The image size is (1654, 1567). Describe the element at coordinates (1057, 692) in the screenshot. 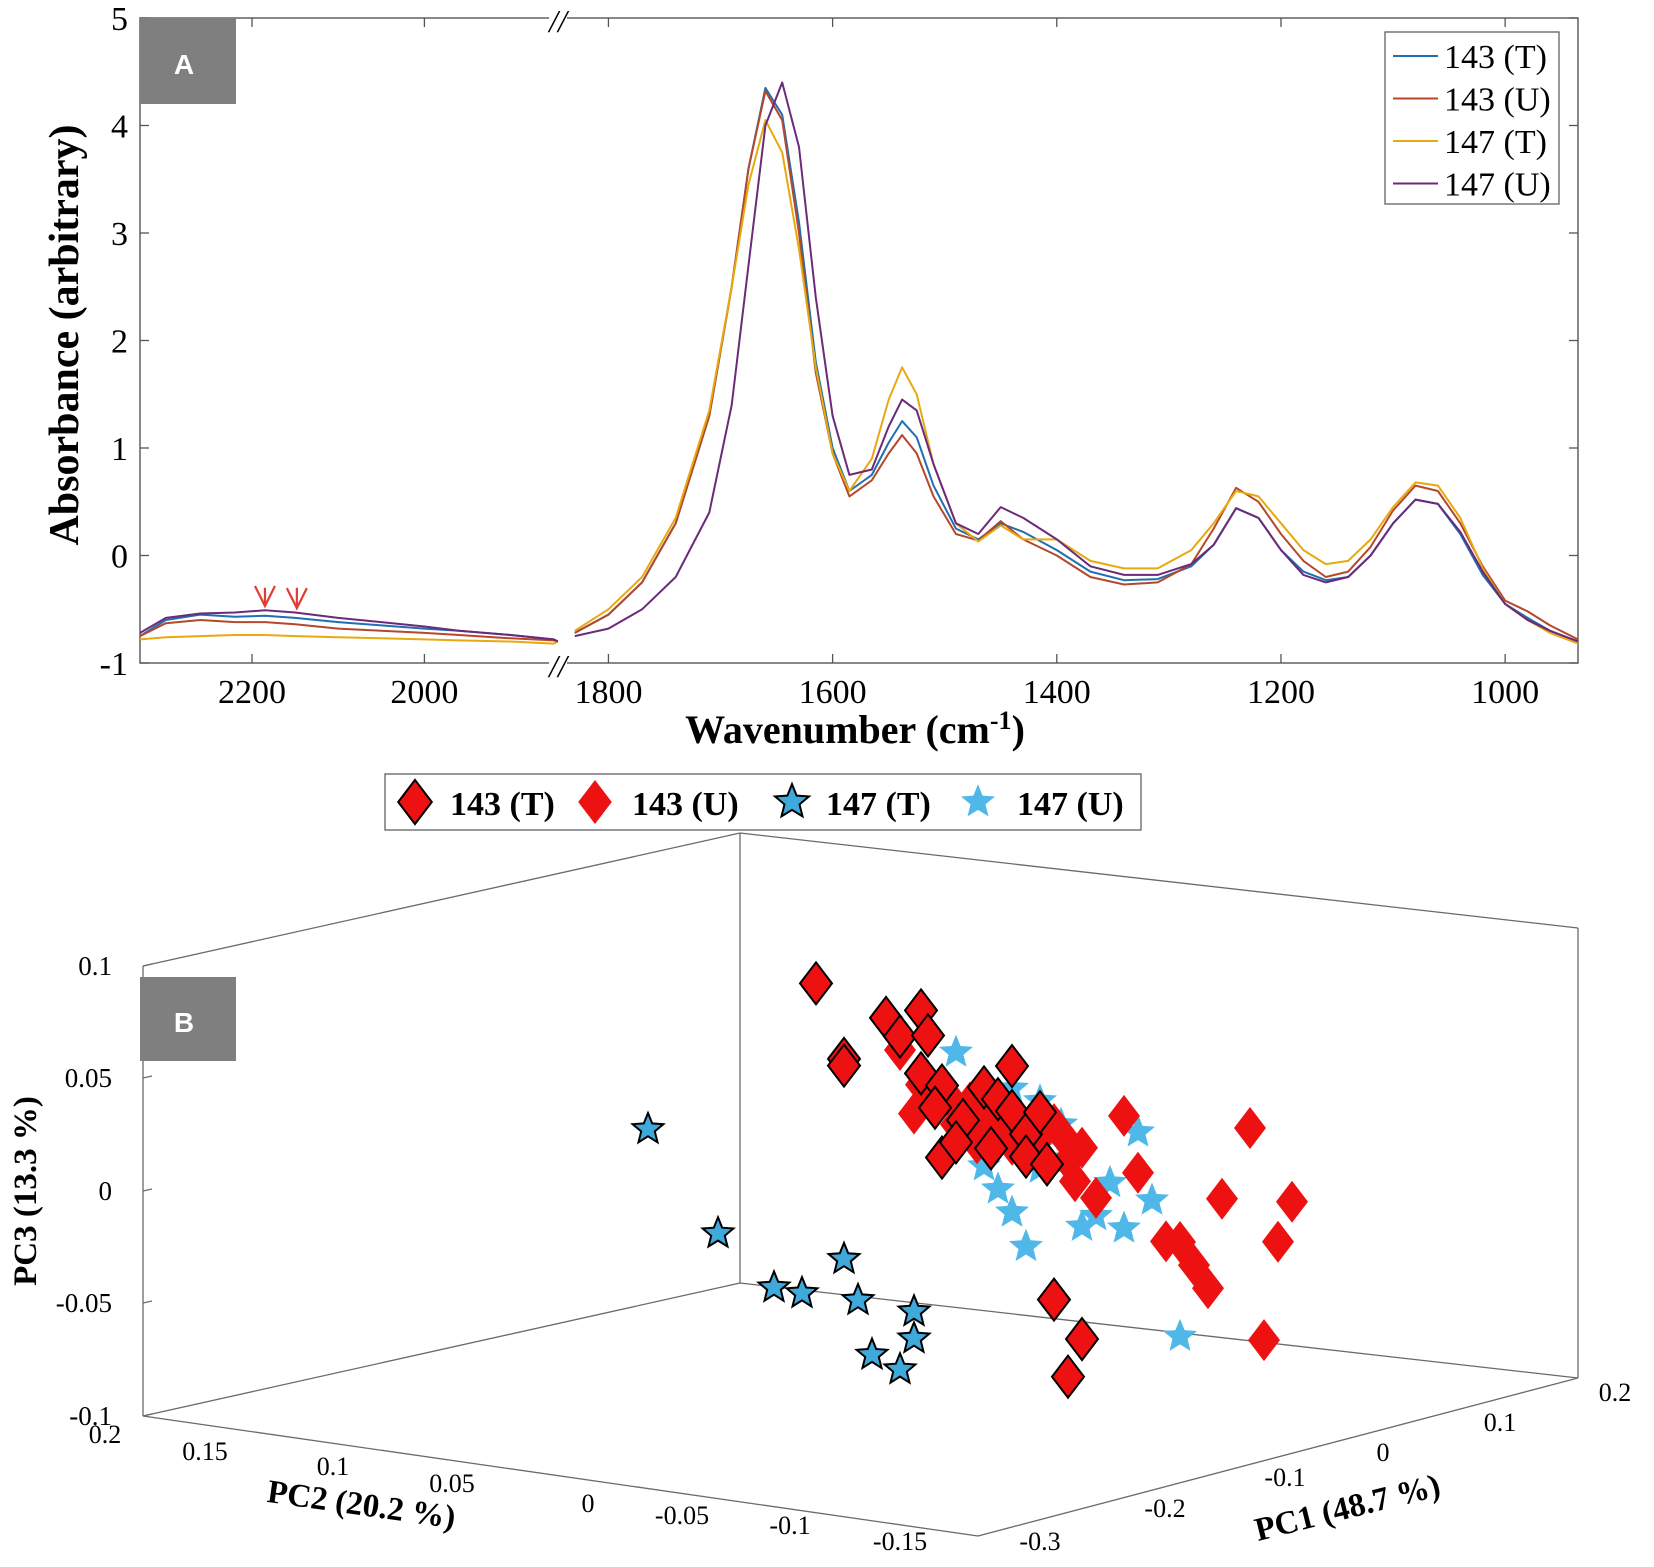

I see `x-tick-label: 1400` at that location.